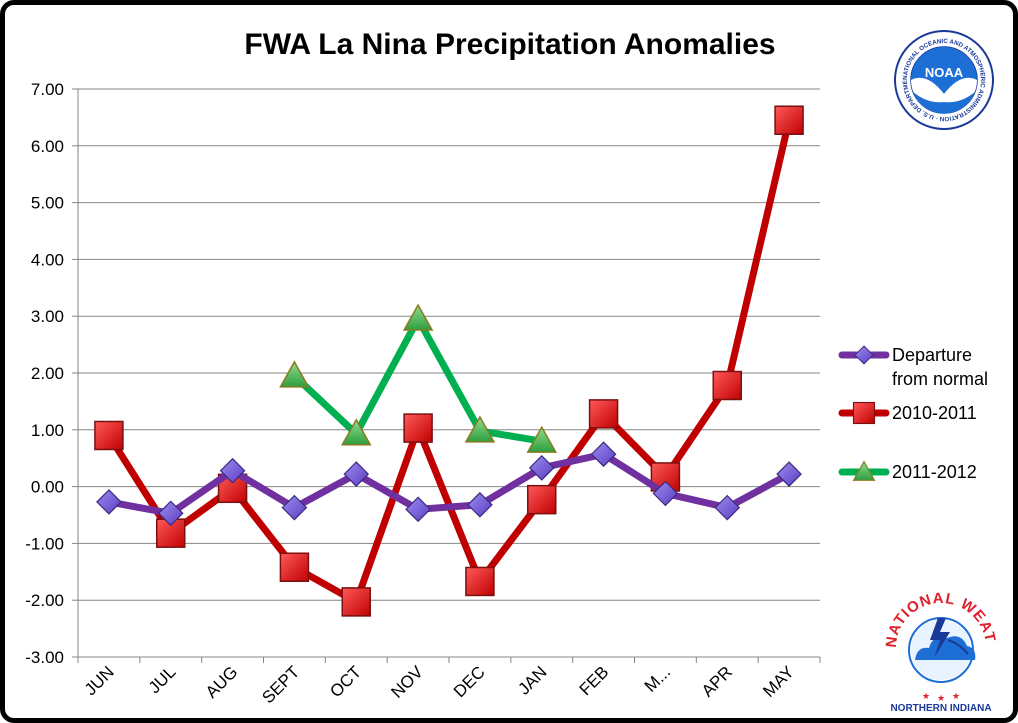 The image size is (1018, 723). Describe the element at coordinates (44, 600) in the screenshot. I see `y-tick-label: -2.00` at that location.